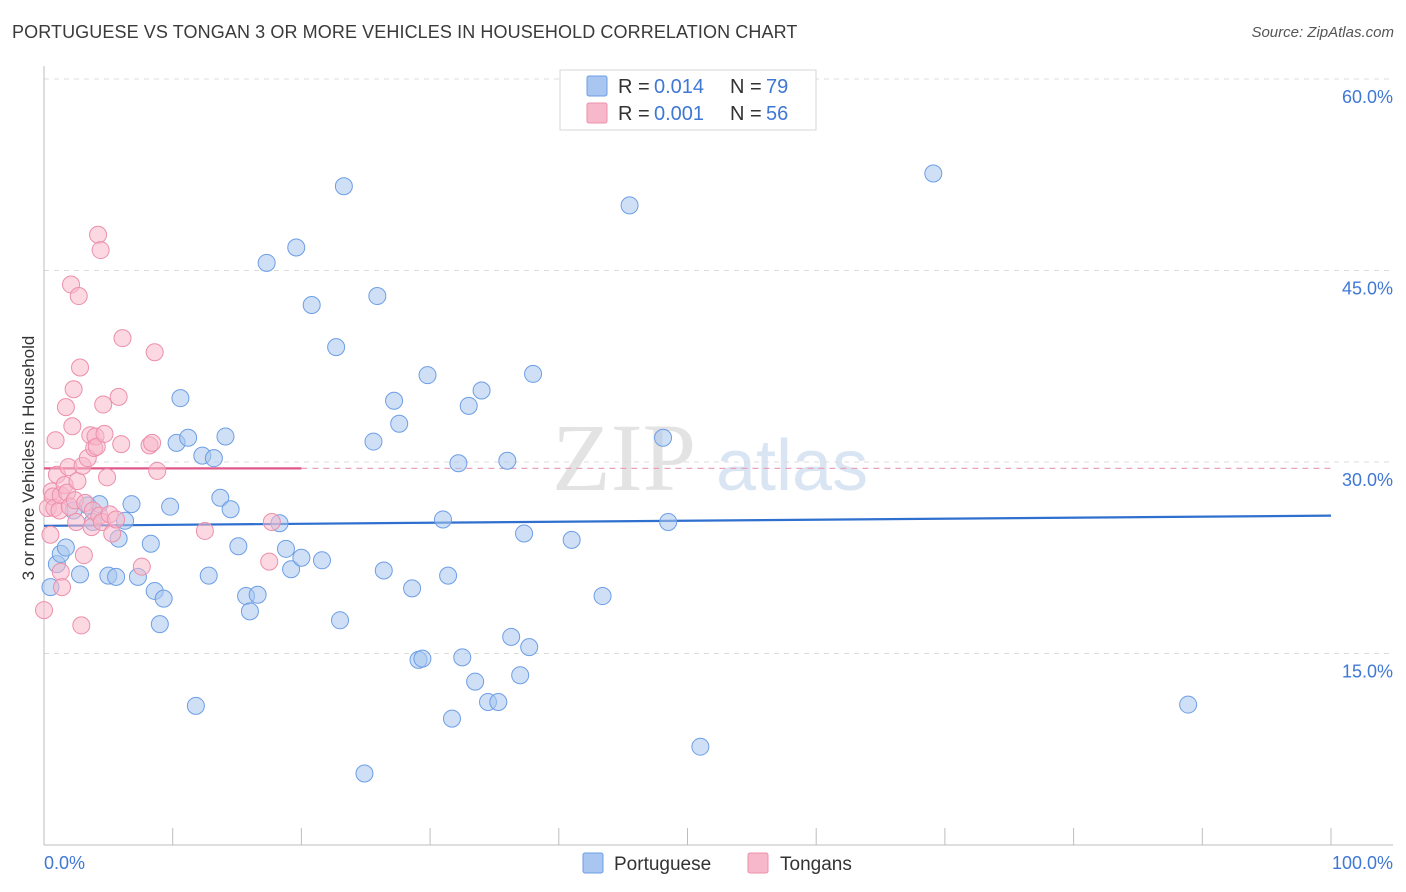 The width and height of the screenshot is (1406, 892). Describe the element at coordinates (792, 466) in the screenshot. I see `watermark-atlas: atlas` at that location.